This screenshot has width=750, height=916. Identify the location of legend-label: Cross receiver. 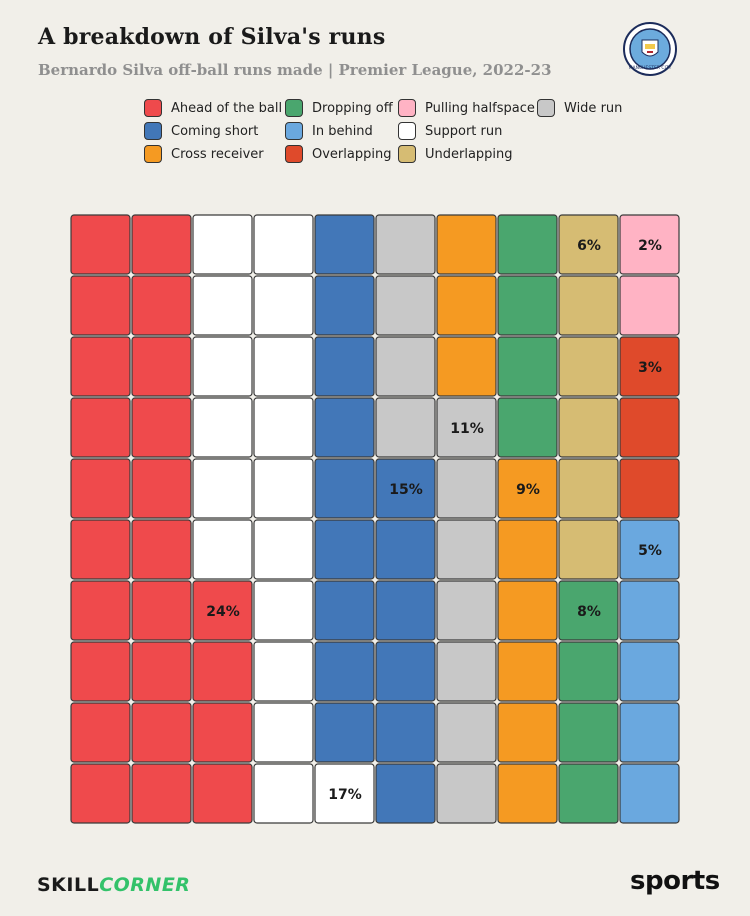
(217, 154).